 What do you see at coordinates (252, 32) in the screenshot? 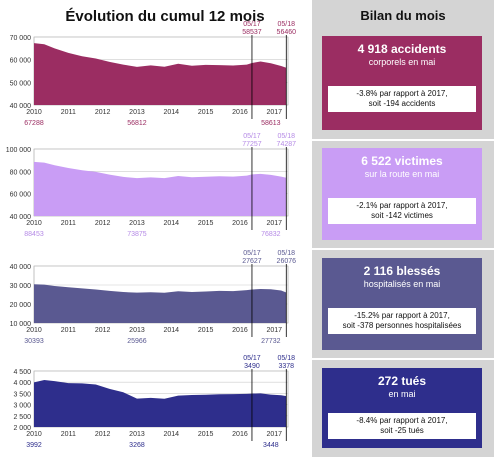
I see `chart-marker-value: 58537` at bounding box center [252, 32].